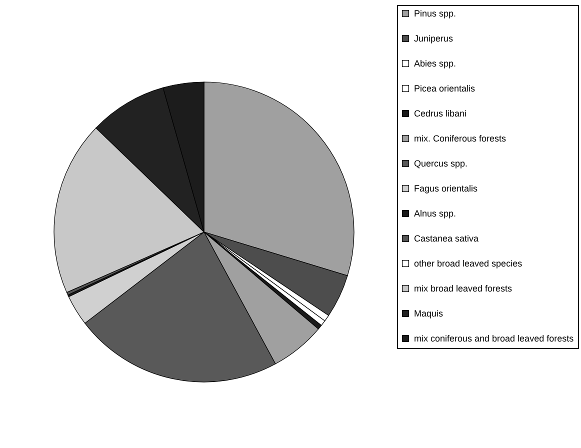 The image size is (581, 448). I want to click on legend-label: mix broad leaved forests, so click(463, 289).